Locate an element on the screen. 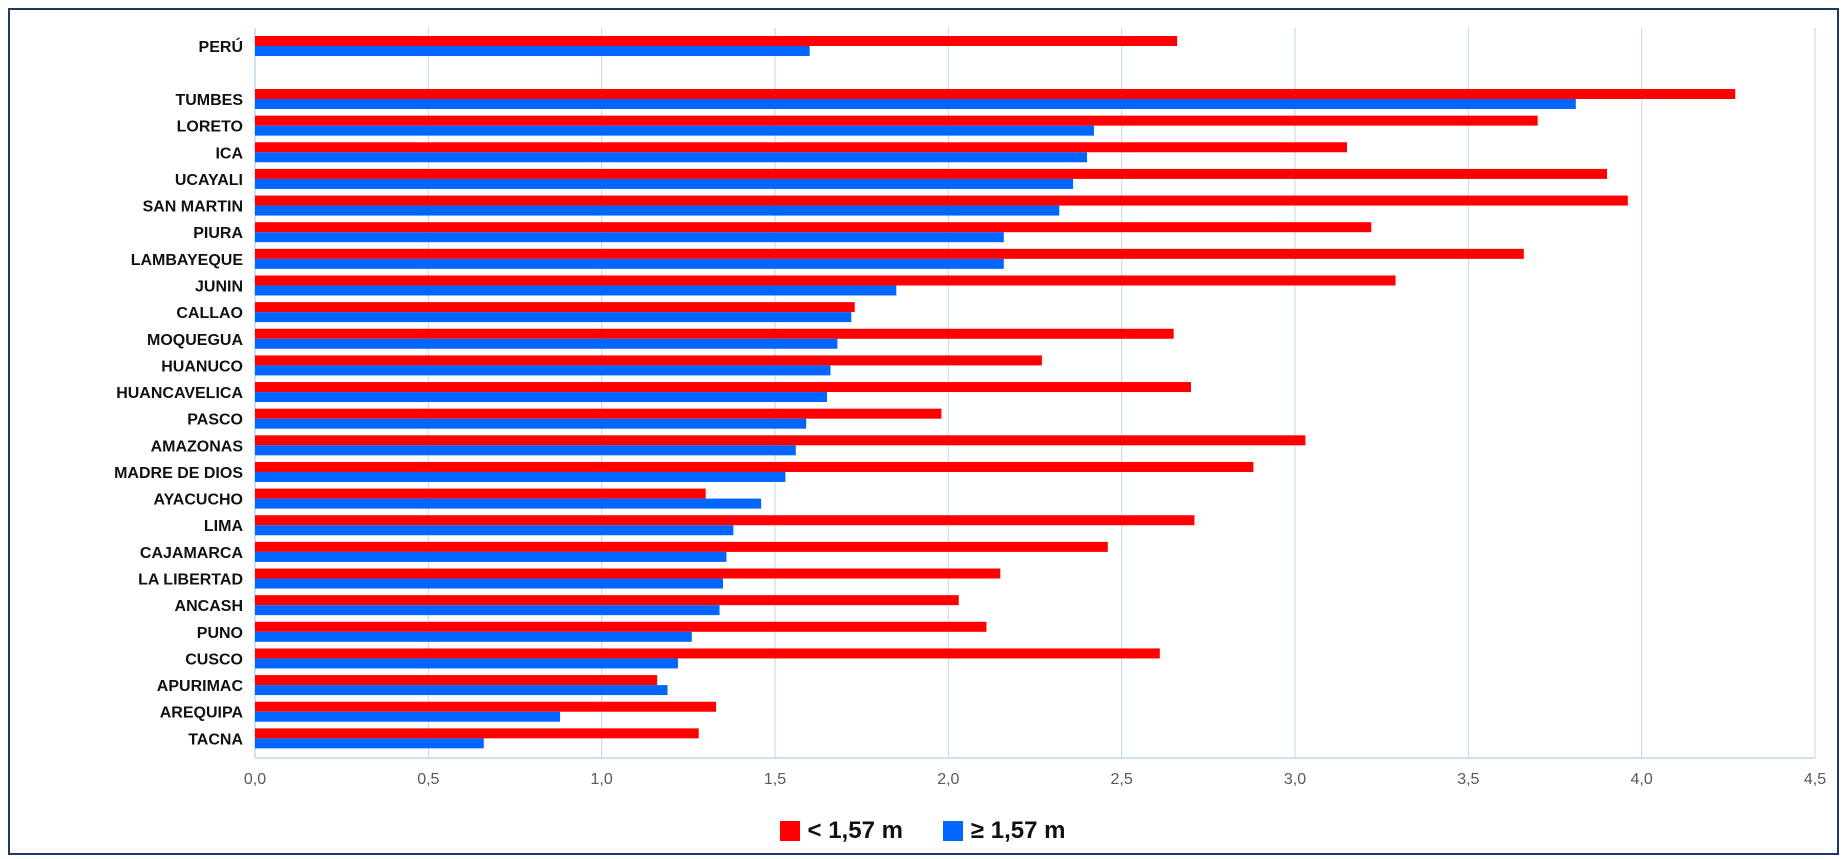 Image resolution: width=1845 pixels, height=859 pixels. category-label: ICA is located at coordinates (229, 153).